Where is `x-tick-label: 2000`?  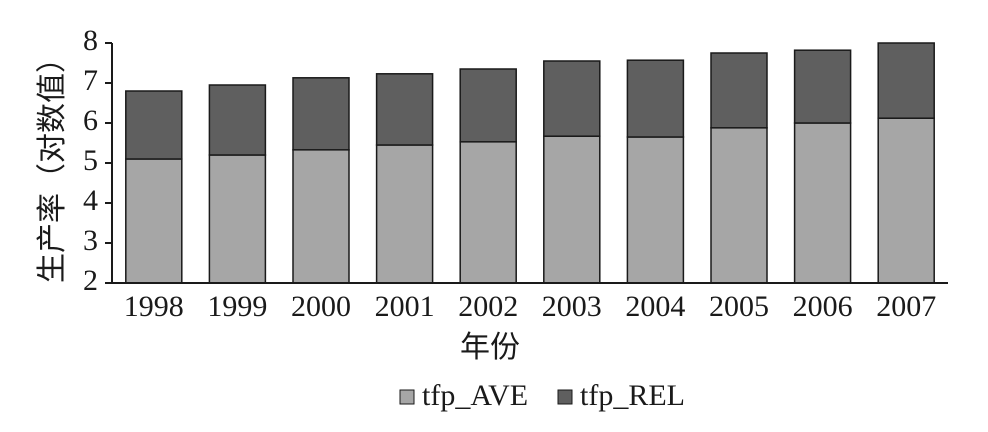 x-tick-label: 2000 is located at coordinates (321, 306).